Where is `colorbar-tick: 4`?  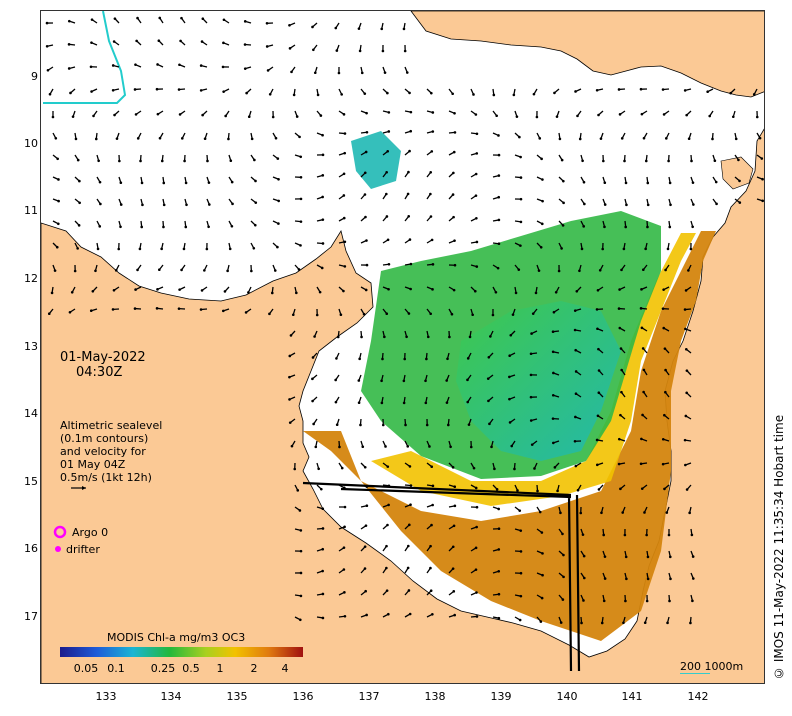
colorbar-tick: 4 is located at coordinates (285, 668).